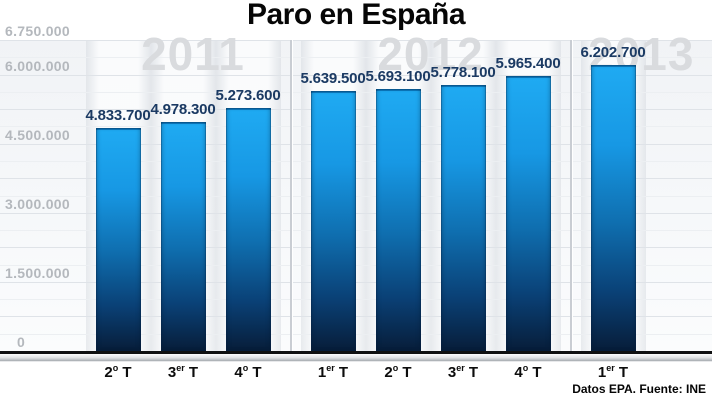 This screenshot has height=400, width=712. What do you see at coordinates (37, 31) in the screenshot?
I see `y-tick-label: 6.750.000` at bounding box center [37, 31].